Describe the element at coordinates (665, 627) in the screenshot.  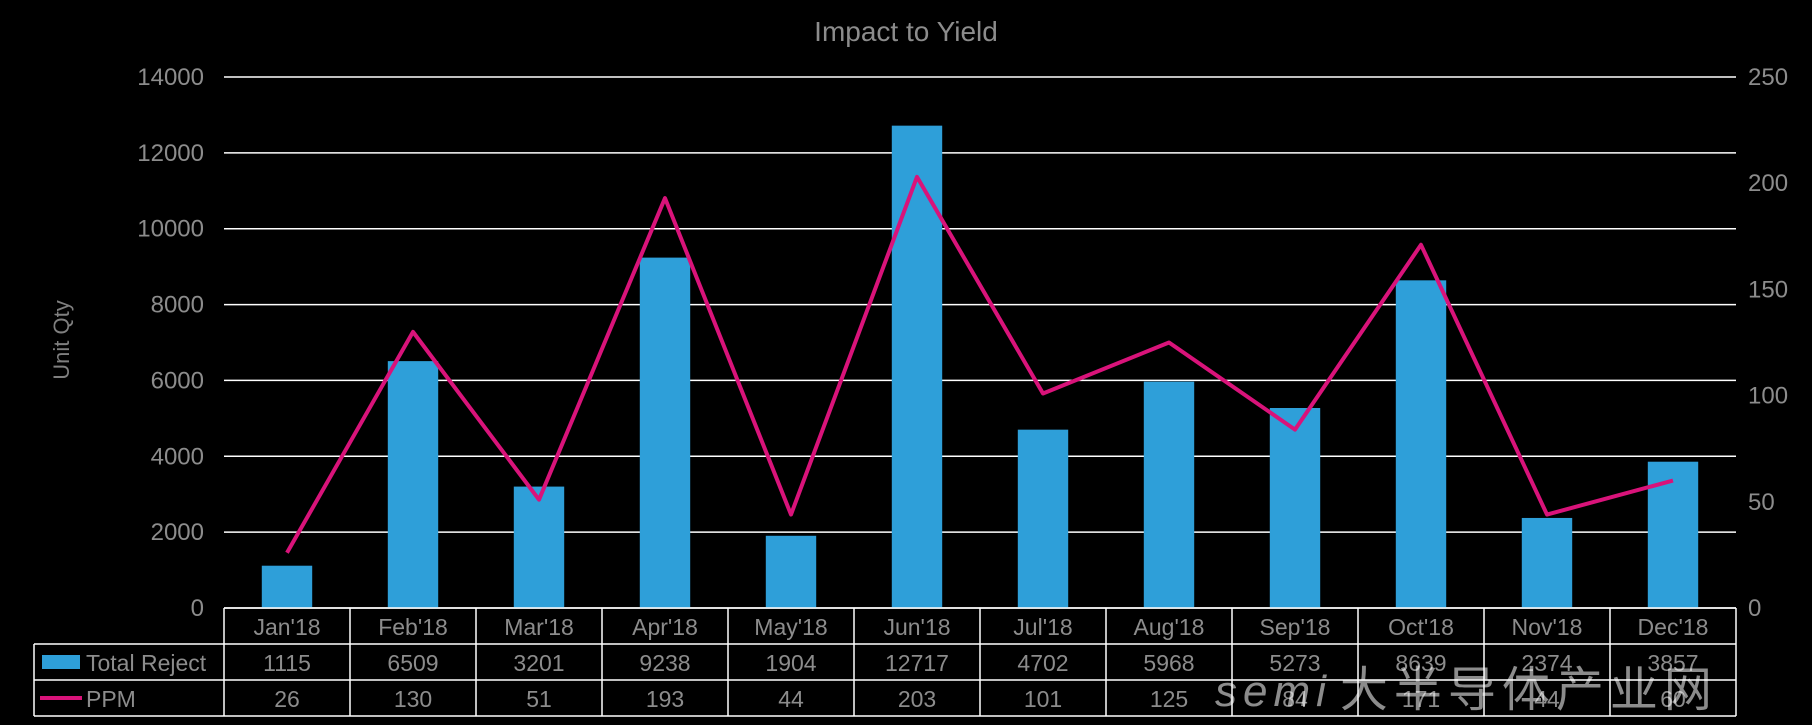
I see `x-tick-label: Apr'18` at that location.